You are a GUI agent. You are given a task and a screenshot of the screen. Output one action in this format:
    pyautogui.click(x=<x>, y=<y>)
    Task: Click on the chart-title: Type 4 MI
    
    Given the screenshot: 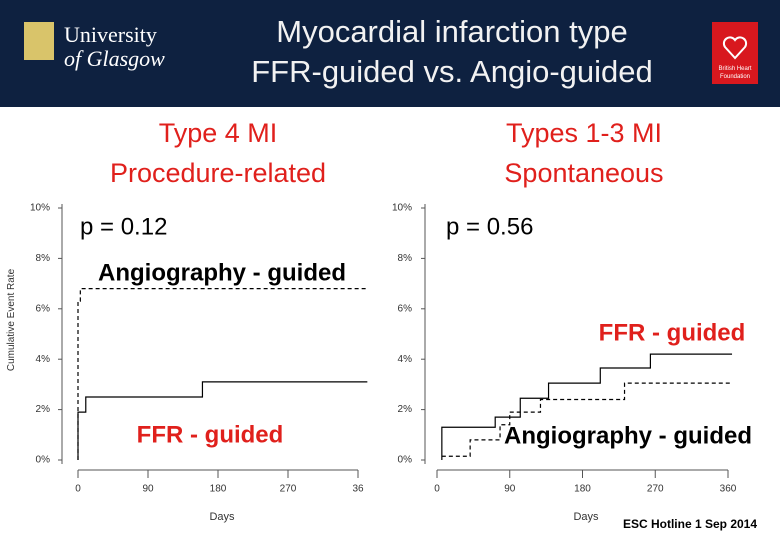 What is the action you would take?
    pyautogui.click(x=218, y=133)
    